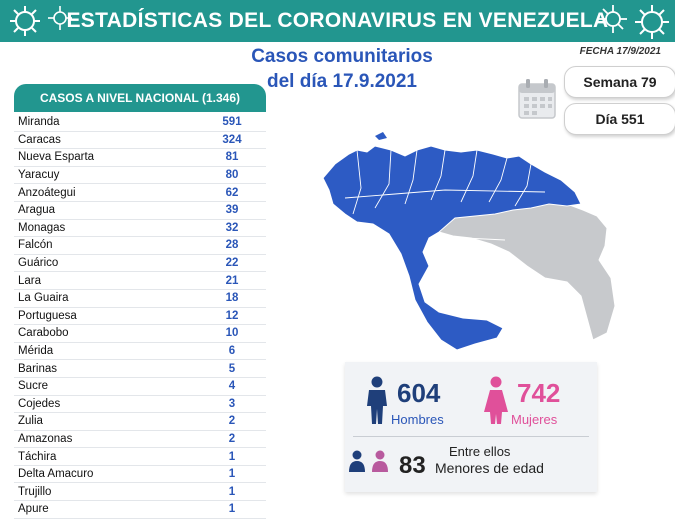  I want to click on state-name: Mérida, so click(36, 351).